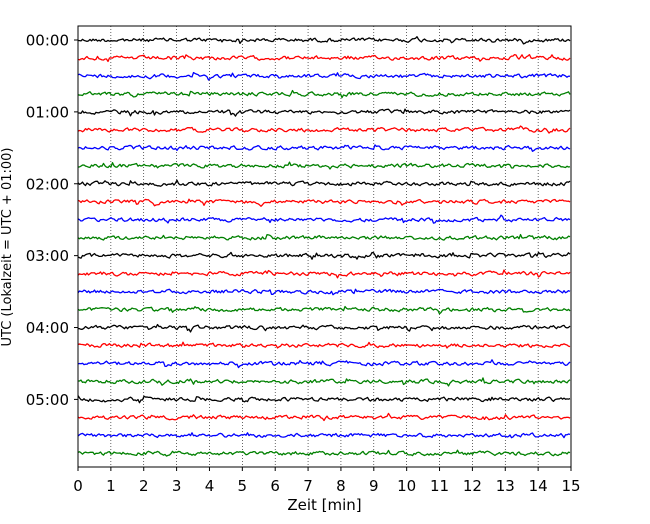 The height and width of the screenshot is (524, 650). I want to click on y-tick-label-0: 00:00, so click(47, 41).